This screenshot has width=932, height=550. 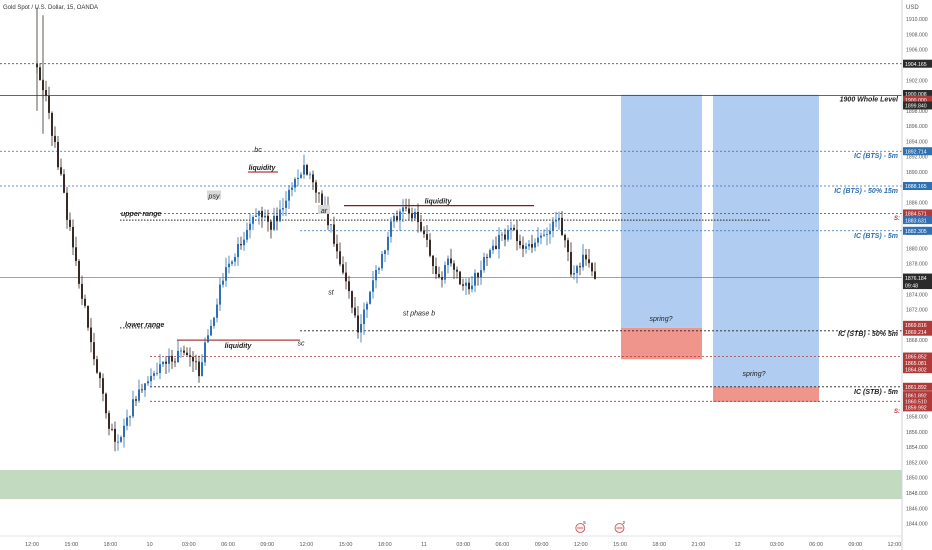 What do you see at coordinates (738, 545) in the screenshot?
I see `time-tick-label: 12` at bounding box center [738, 545].